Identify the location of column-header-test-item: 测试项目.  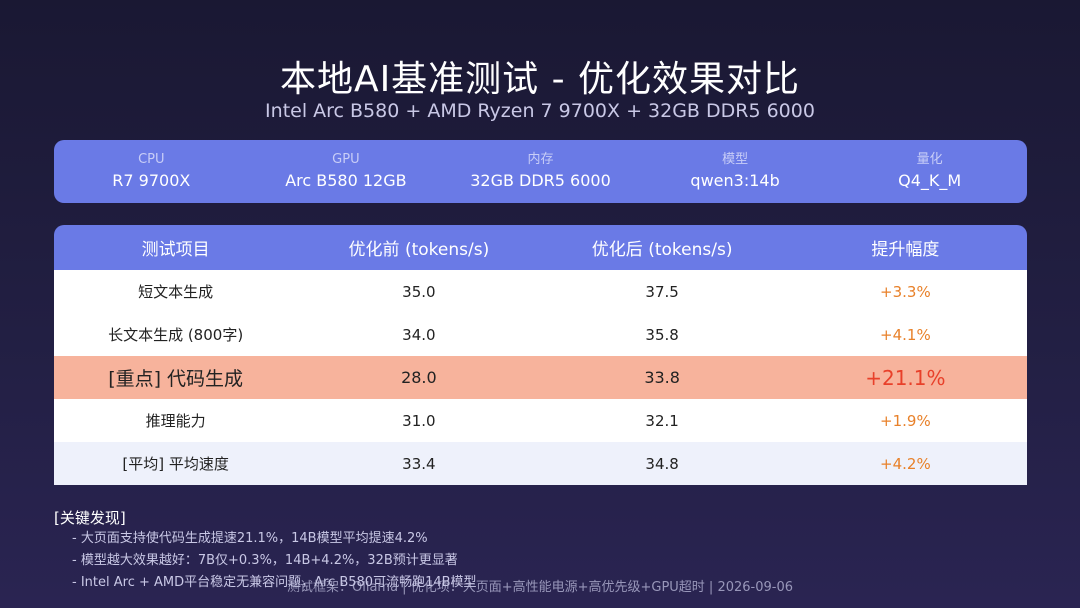
(175, 250).